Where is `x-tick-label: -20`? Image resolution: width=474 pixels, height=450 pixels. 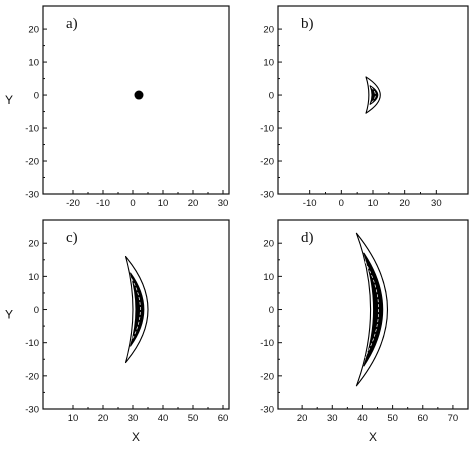 x-tick-label: -20 is located at coordinates (73, 203).